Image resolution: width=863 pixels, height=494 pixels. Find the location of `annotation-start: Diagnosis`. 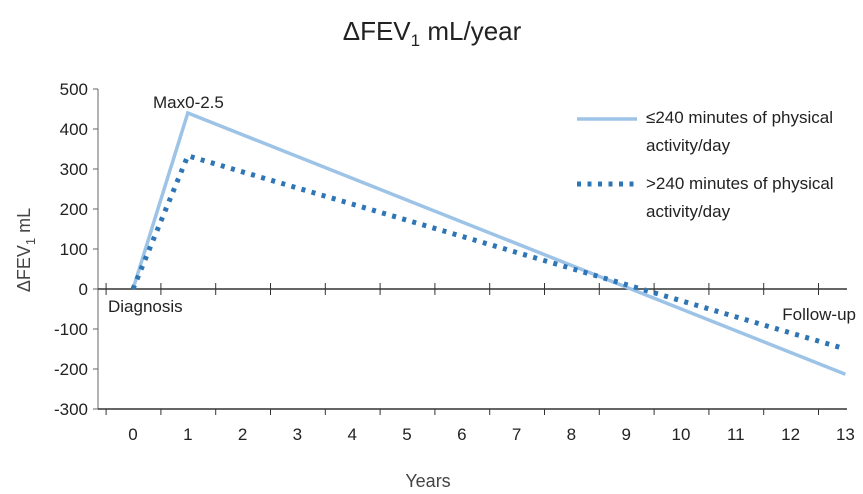

annotation-start: Diagnosis is located at coordinates (145, 306).